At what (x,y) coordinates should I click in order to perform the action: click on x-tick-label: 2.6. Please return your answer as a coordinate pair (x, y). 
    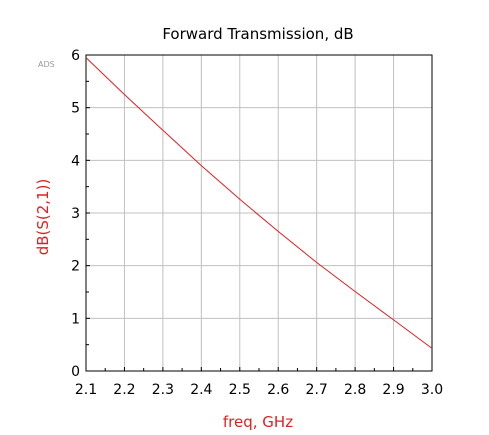
    Looking at the image, I should click on (278, 390).